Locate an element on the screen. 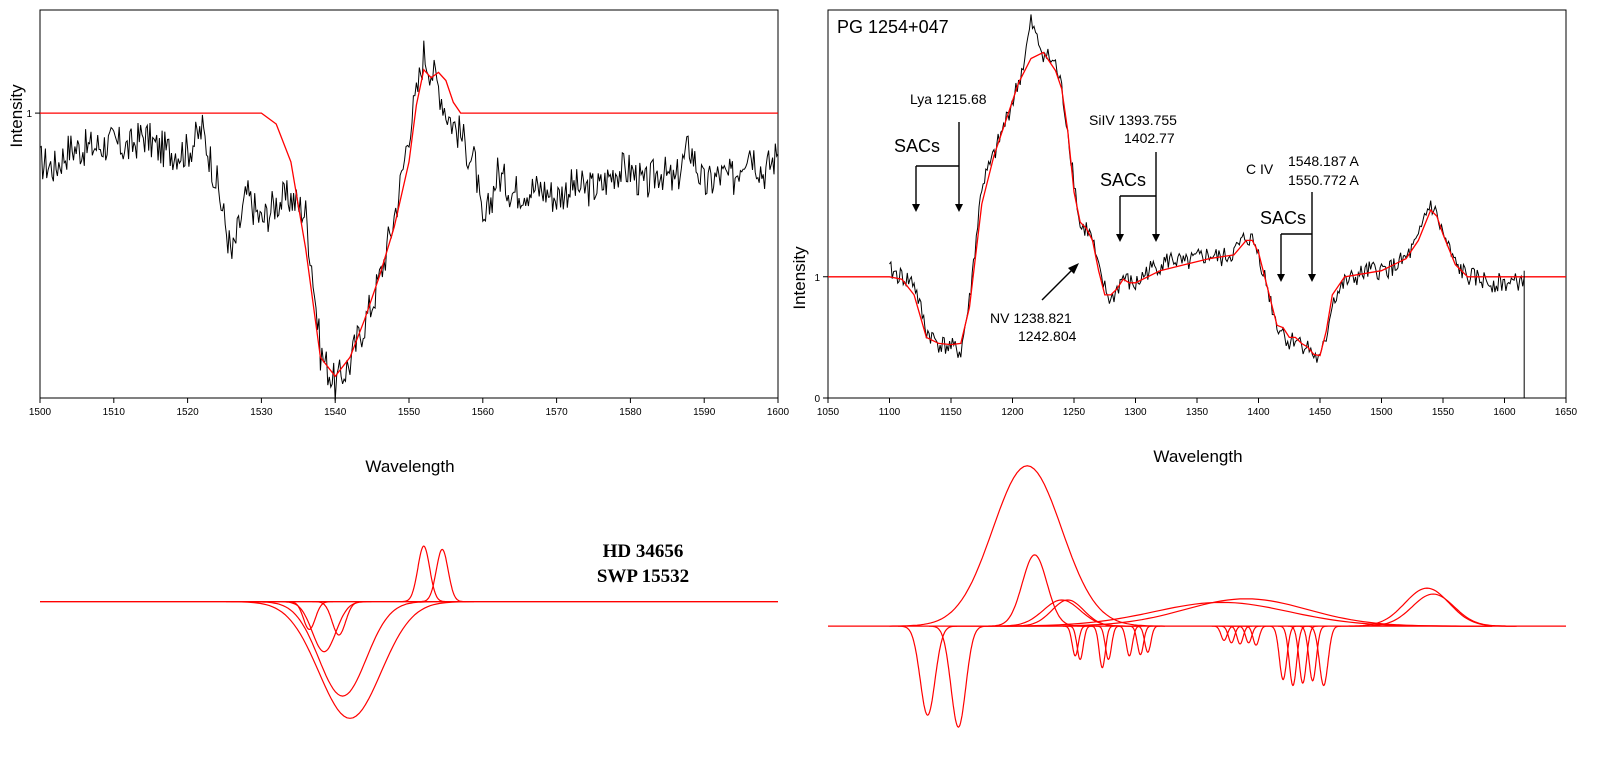  left-y-axis: 1 is located at coordinates (33, 114).